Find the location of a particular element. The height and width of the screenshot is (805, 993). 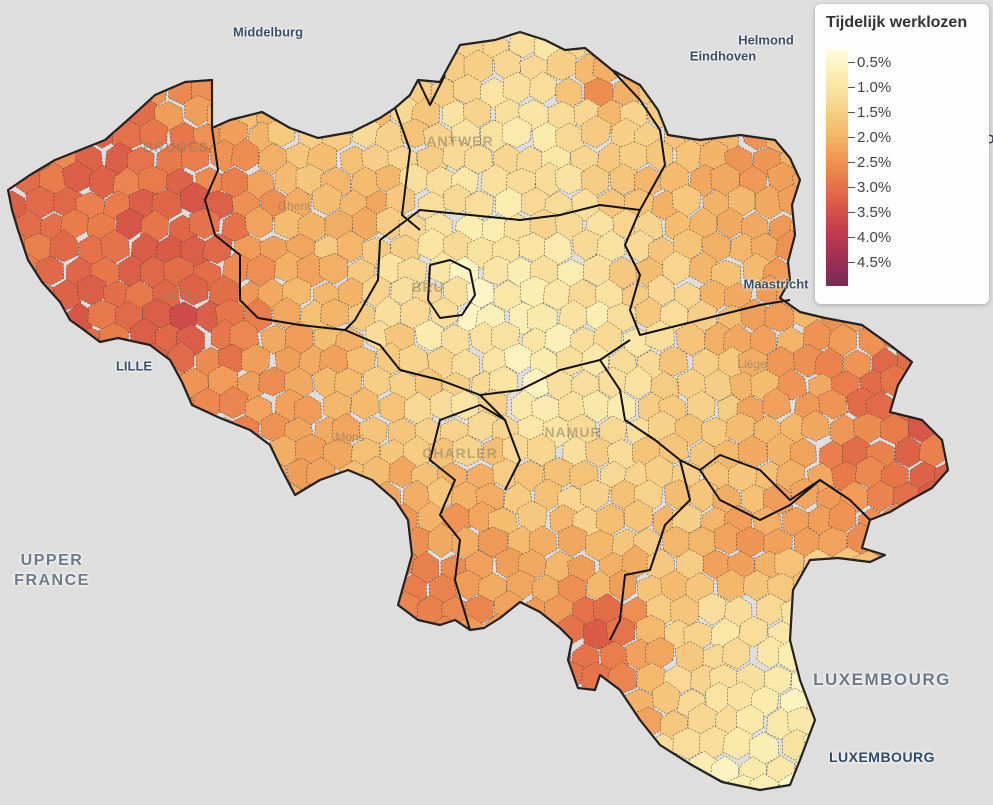

legend-tick: 0.5% is located at coordinates (870, 62).